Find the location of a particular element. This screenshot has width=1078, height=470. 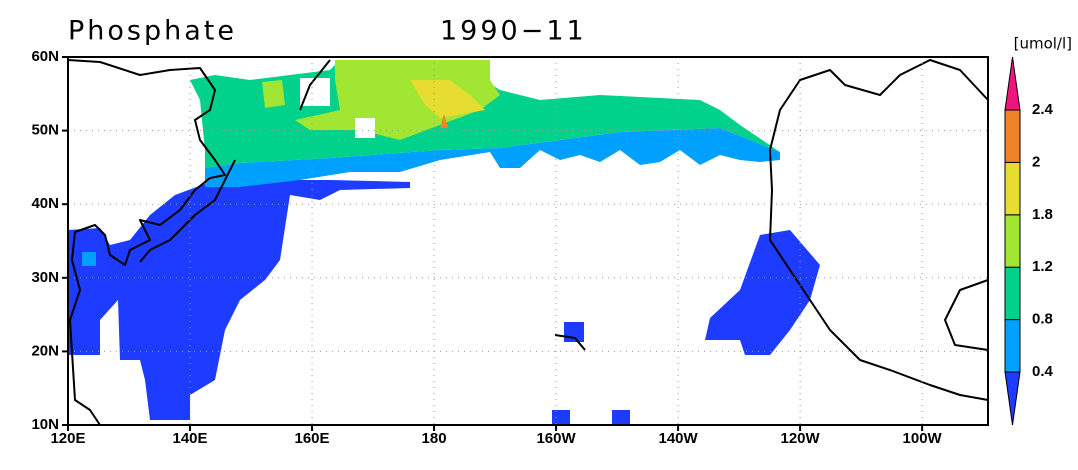

date: 1990−11 is located at coordinates (513, 31).